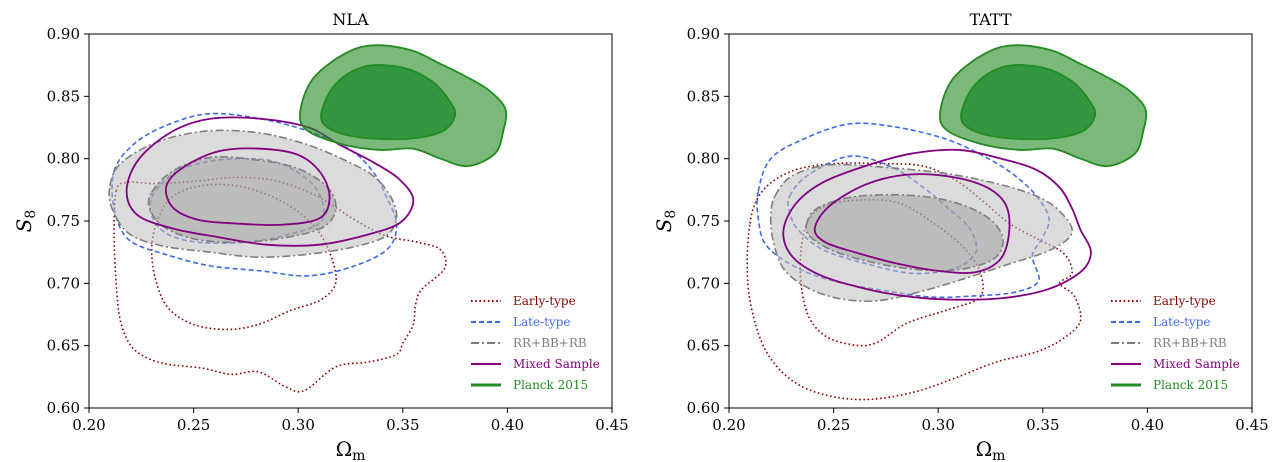 This screenshot has height=462, width=1279. Describe the element at coordinates (350, 19) in the screenshot. I see `panel-title: NLA` at that location.